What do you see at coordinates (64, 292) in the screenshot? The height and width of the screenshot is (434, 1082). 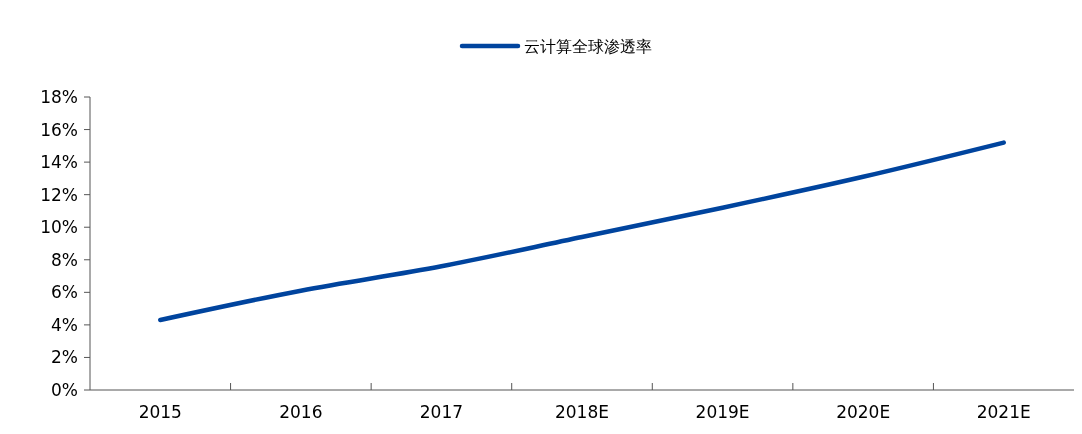 I see `y-tick-label: 6%` at bounding box center [64, 292].